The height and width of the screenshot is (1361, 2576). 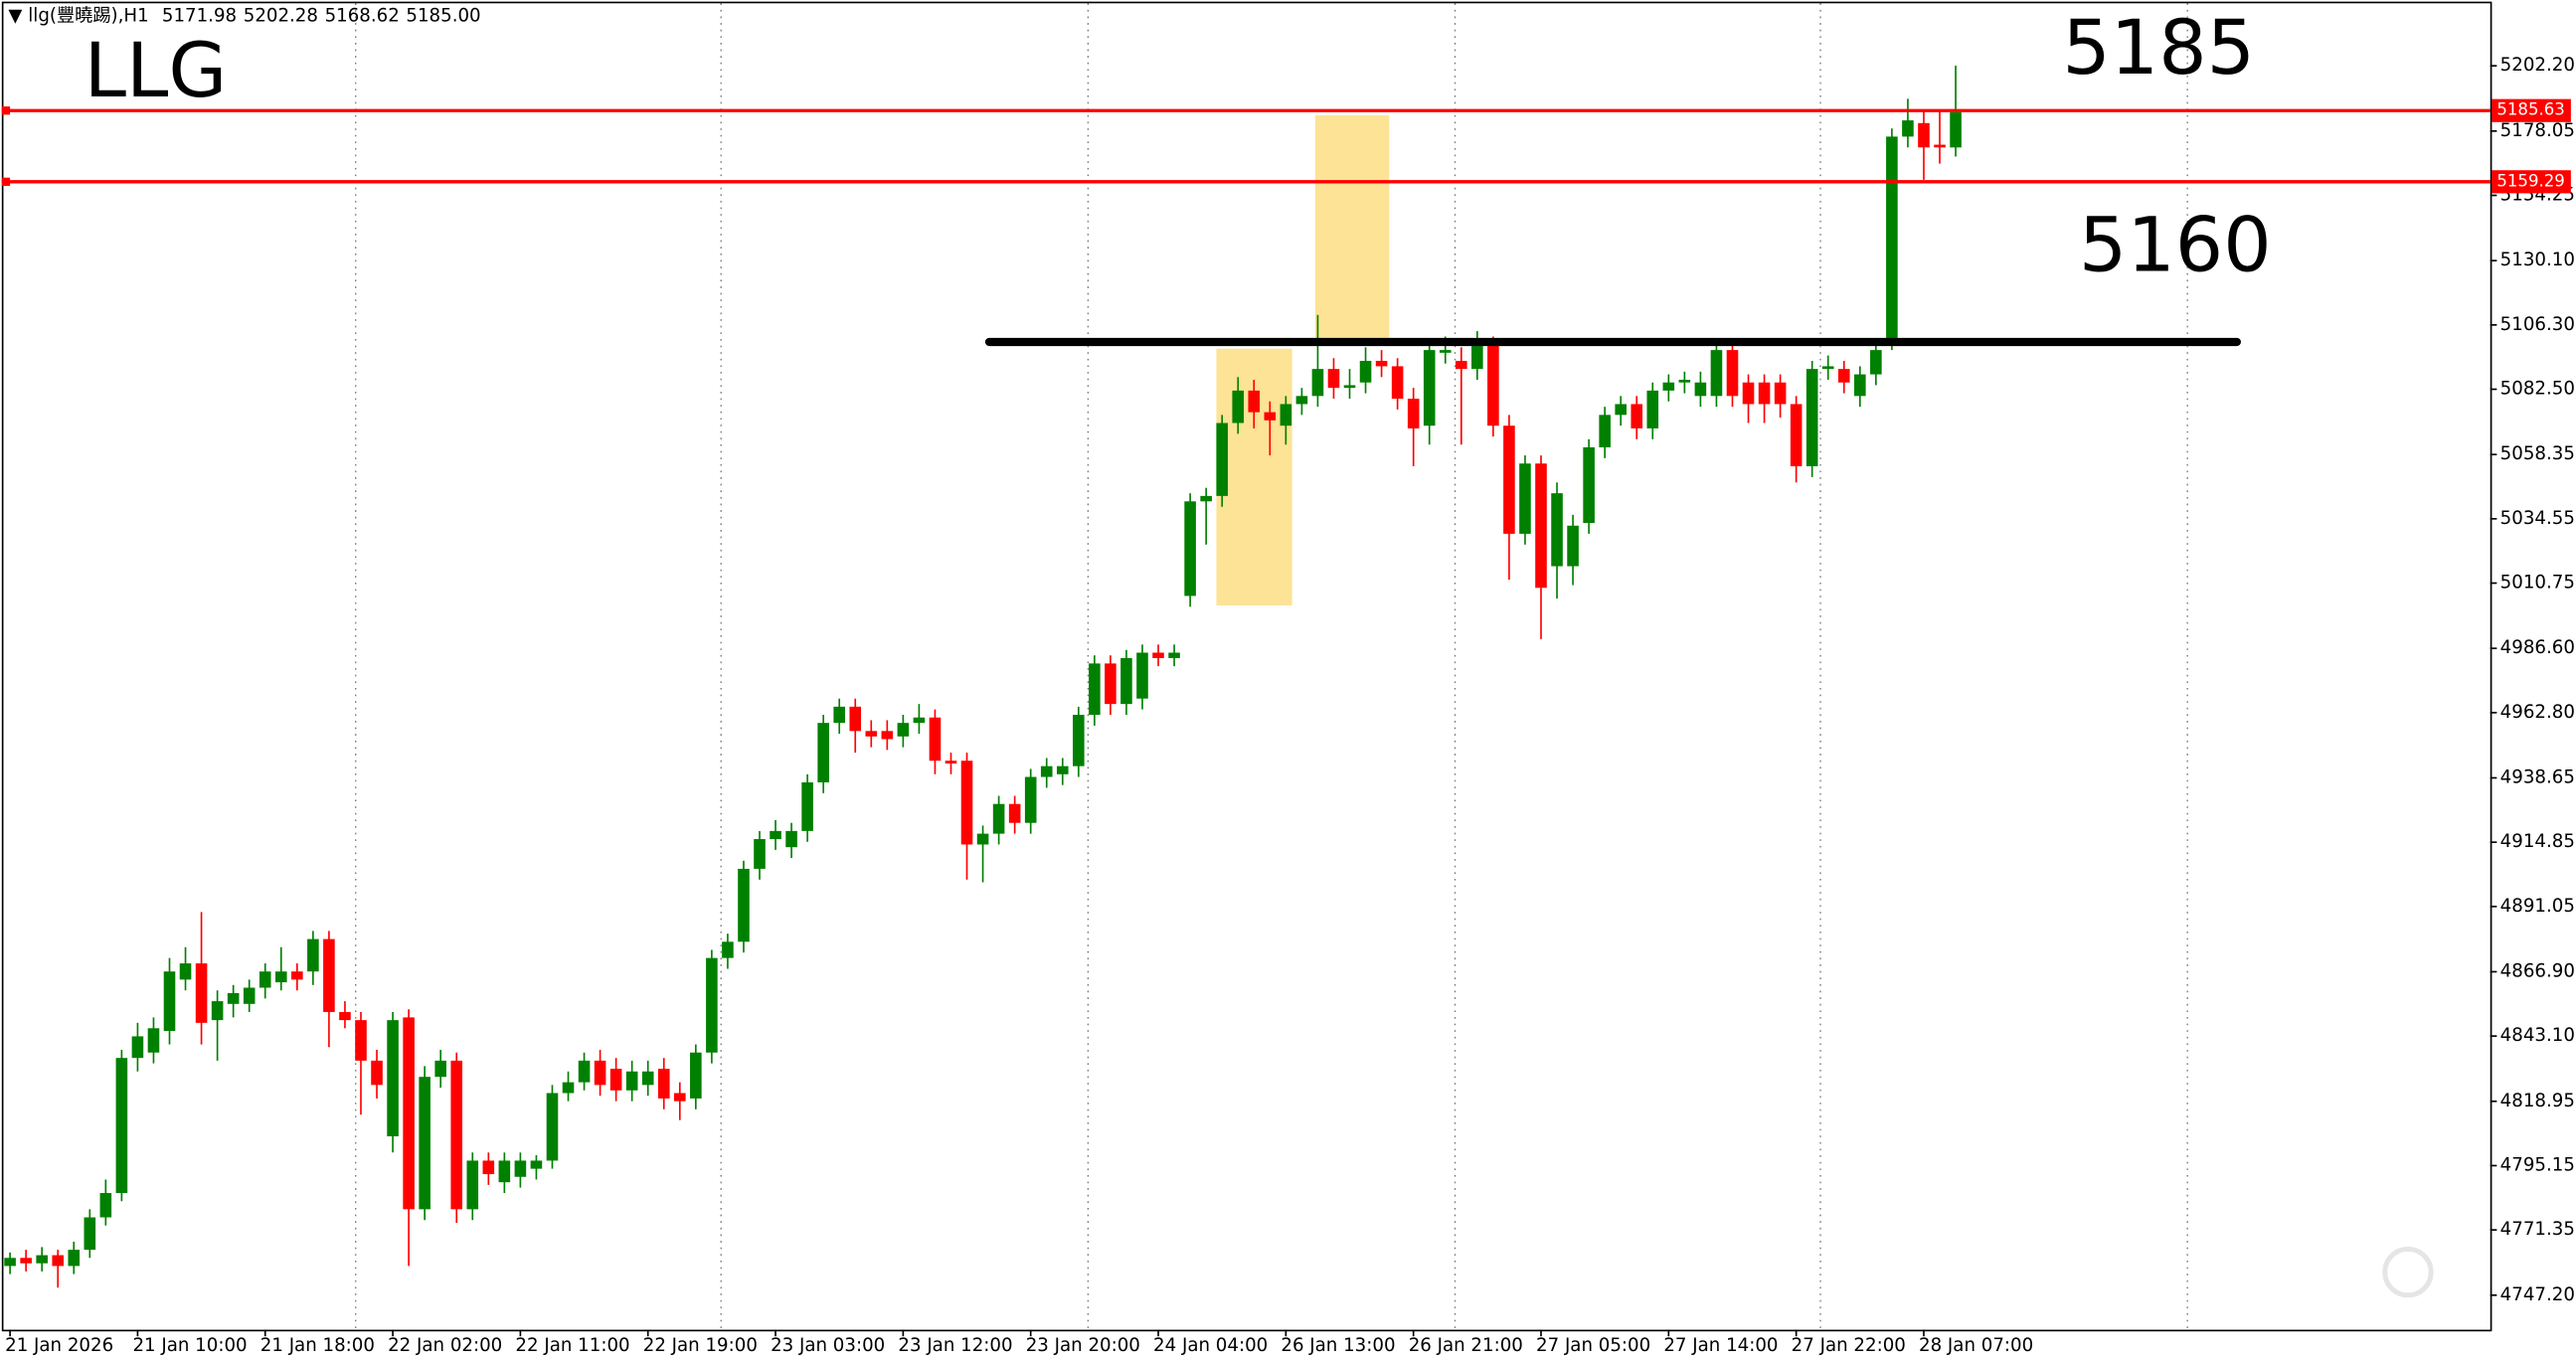 I want to click on price-level-label: 5185.63, so click(x=2530, y=109).